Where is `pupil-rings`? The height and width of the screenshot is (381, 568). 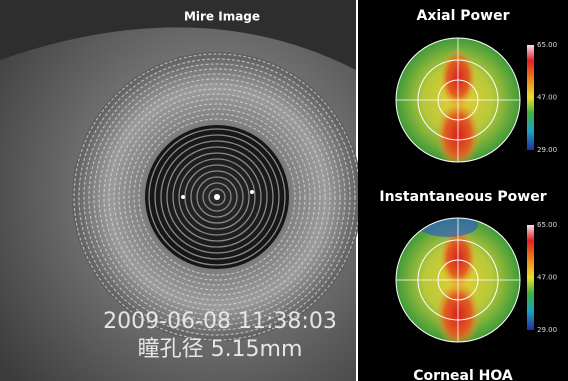 pupil-rings is located at coordinates (217, 197).